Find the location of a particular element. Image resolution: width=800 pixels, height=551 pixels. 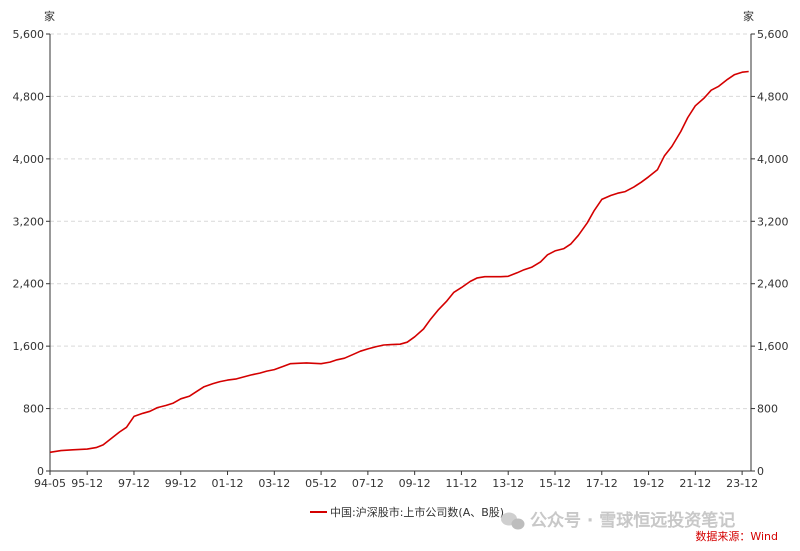

y-tick-label-left: 0 is located at coordinates (40, 471).